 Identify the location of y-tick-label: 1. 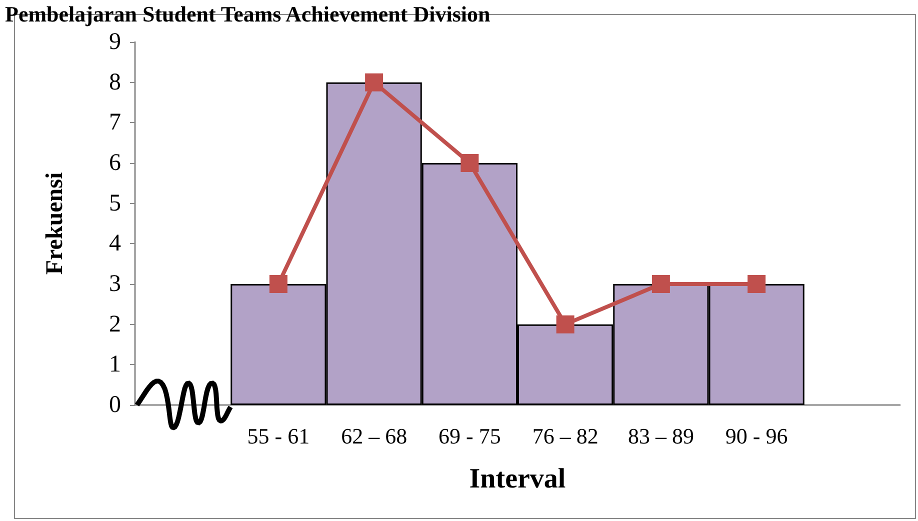
(115, 365).